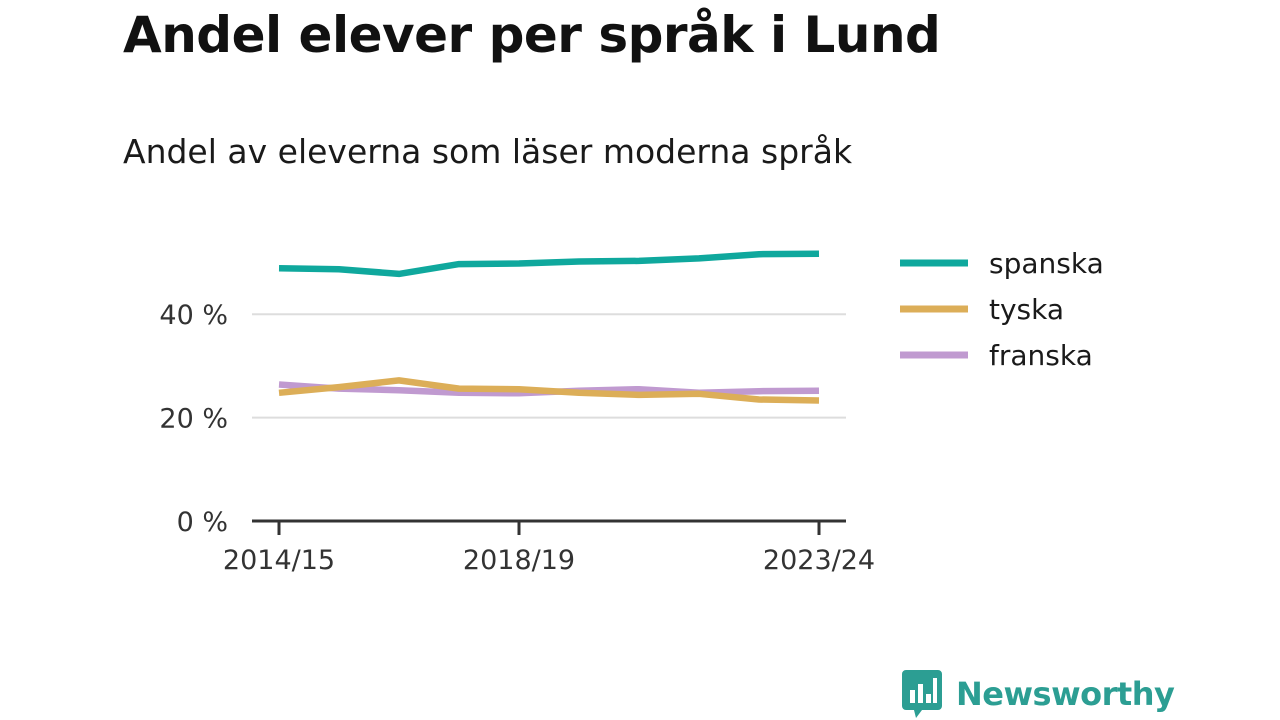 The height and width of the screenshot is (720, 1280). Describe the element at coordinates (1065, 694) in the screenshot. I see `brand-name: Newsworthy` at that location.